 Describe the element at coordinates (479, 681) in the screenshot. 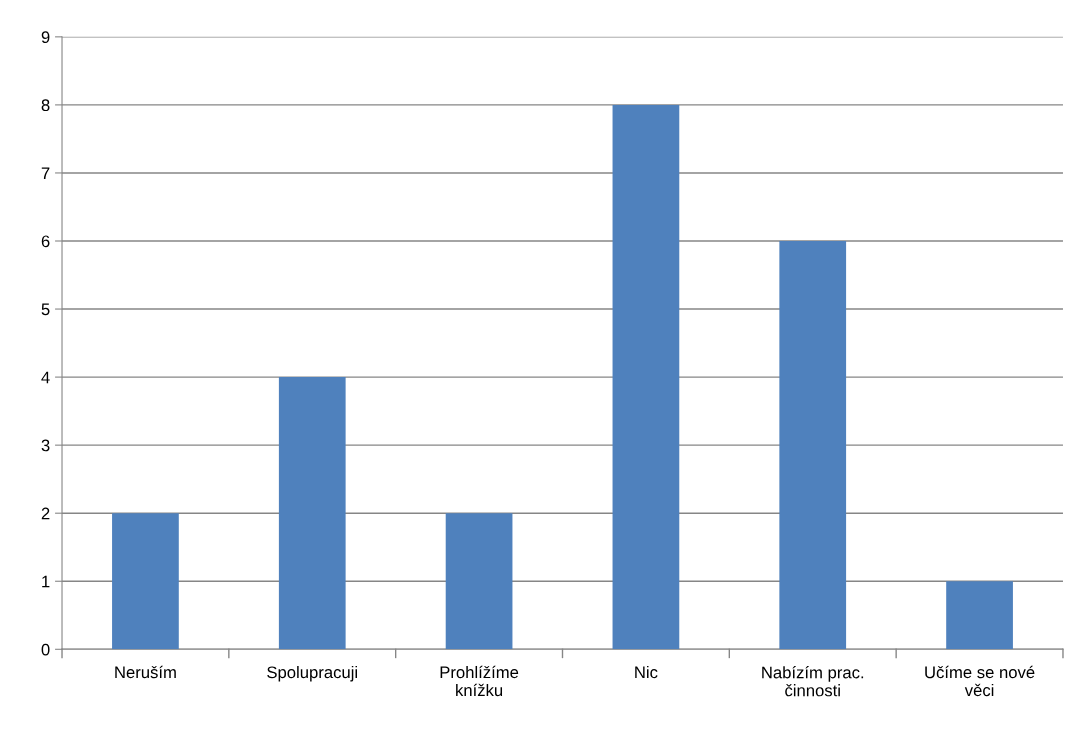

I see `x-tick-label: Prohlížíme knížku` at that location.